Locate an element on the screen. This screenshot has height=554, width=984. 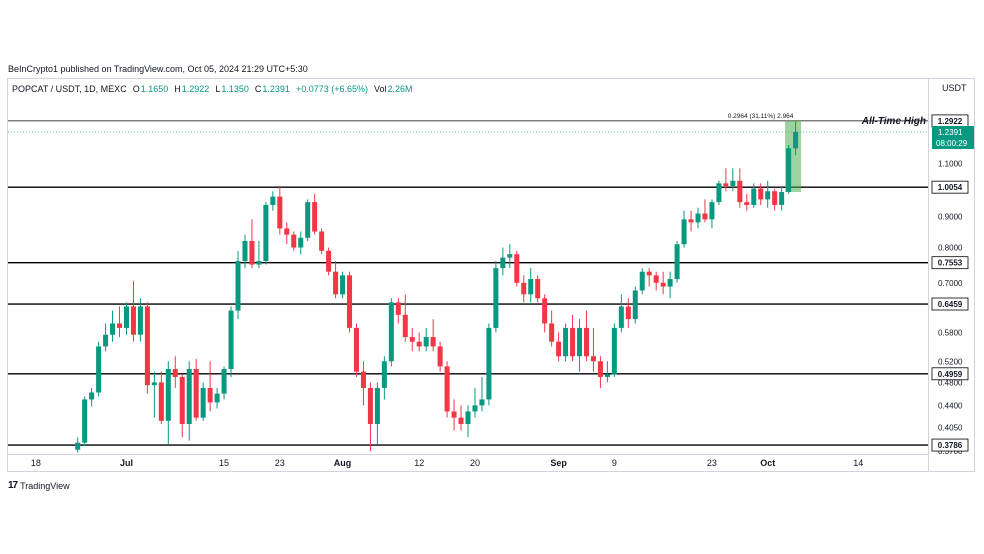
price-tick-label: 0.7000 is located at coordinates (950, 283).